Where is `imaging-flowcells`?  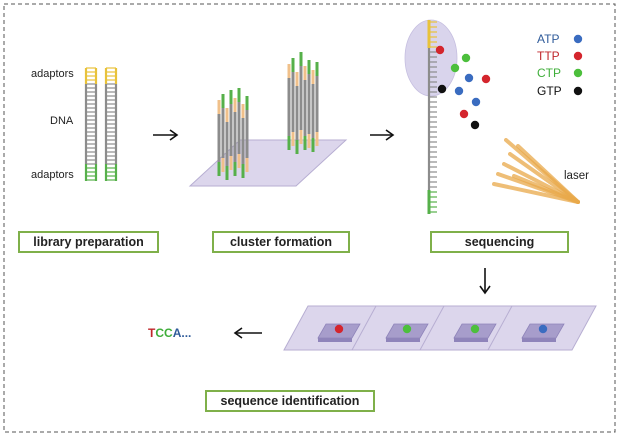
imaging-flowcells is located at coordinates (440, 328).